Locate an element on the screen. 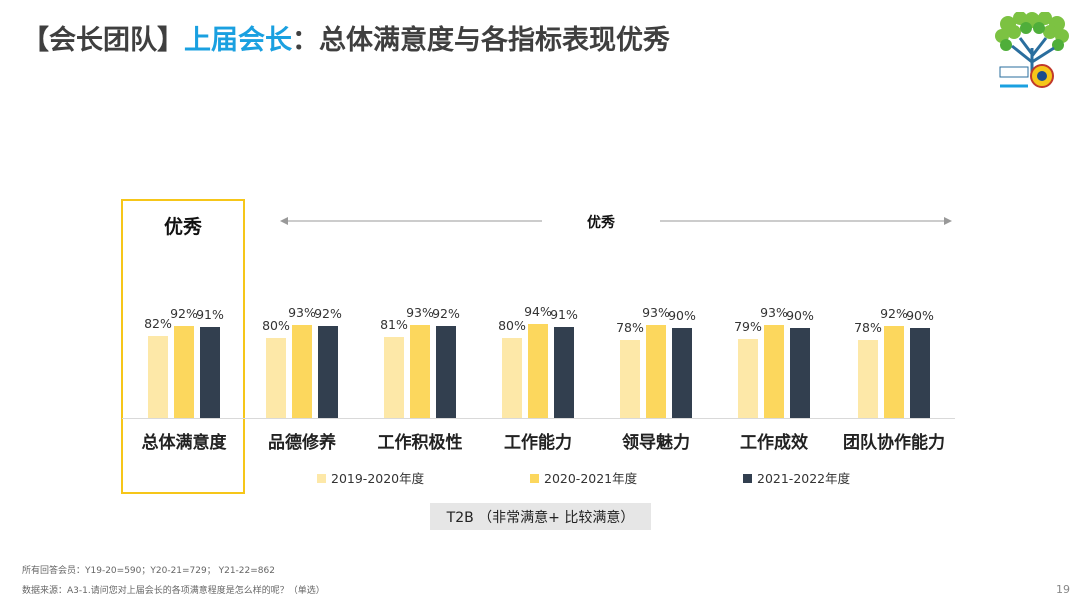 The image size is (1080, 608). category-label: 品德修养 is located at coordinates (302, 442).